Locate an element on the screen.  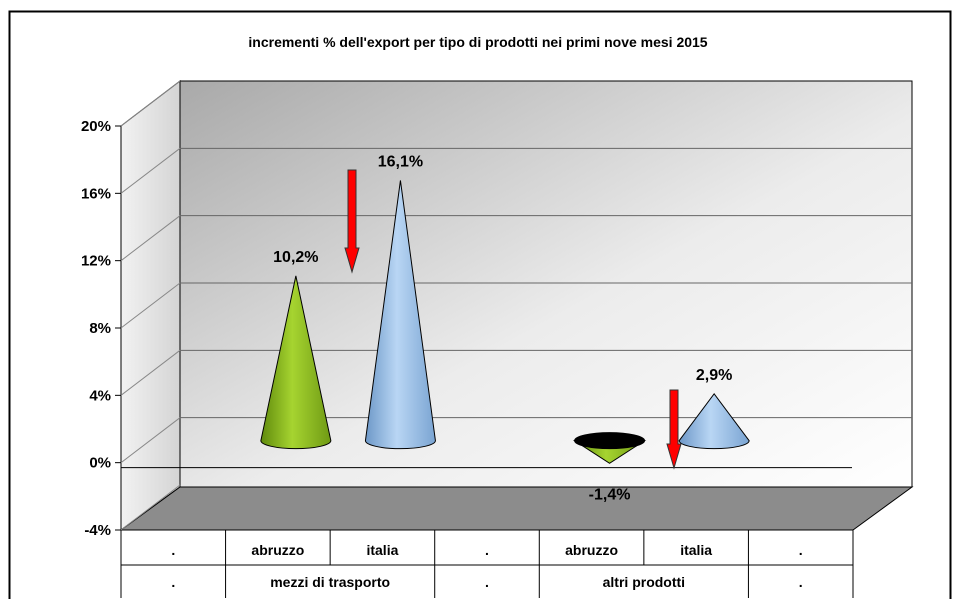
data-label: 2,9% is located at coordinates (714, 375).